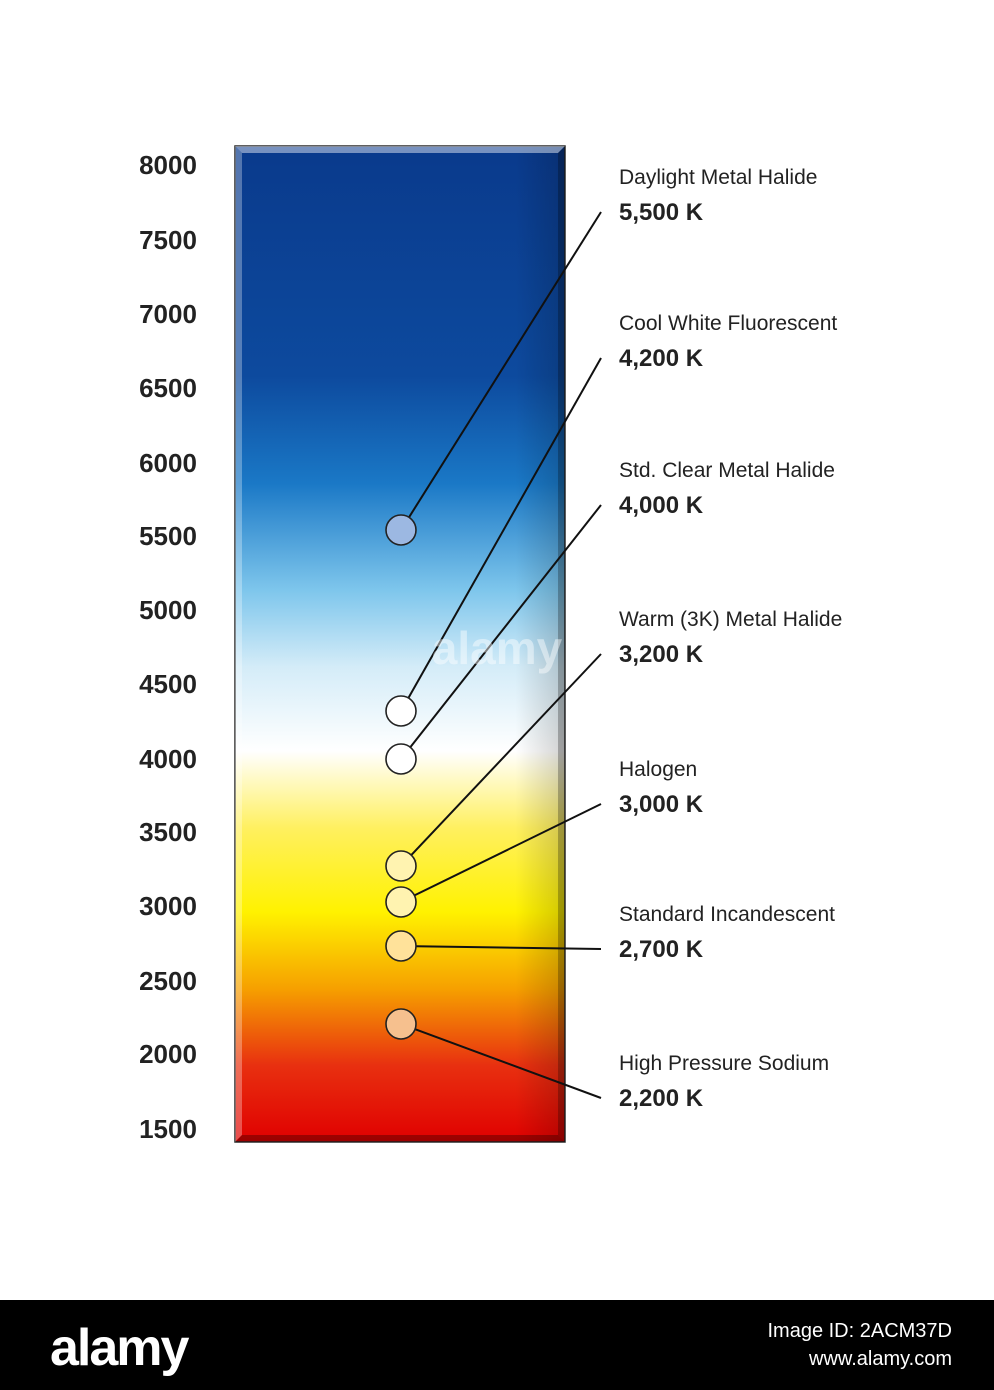 The width and height of the screenshot is (994, 1390). What do you see at coordinates (497, 1345) in the screenshot?
I see `footer-bar: alamy Image ID: 2ACM37D www.alamy.com` at bounding box center [497, 1345].